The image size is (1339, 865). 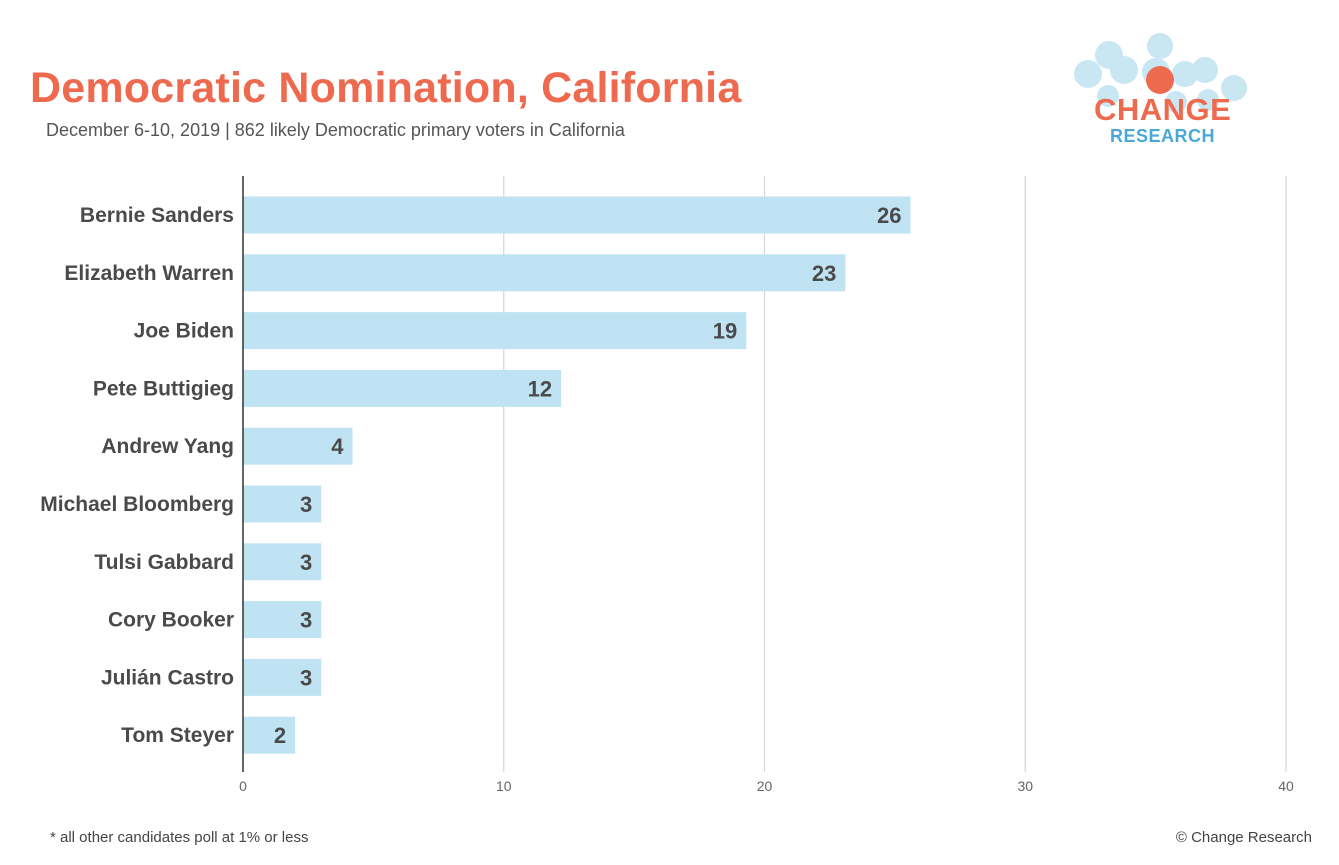 I want to click on category-label-3: Pete Buttigieg, so click(x=163, y=388).